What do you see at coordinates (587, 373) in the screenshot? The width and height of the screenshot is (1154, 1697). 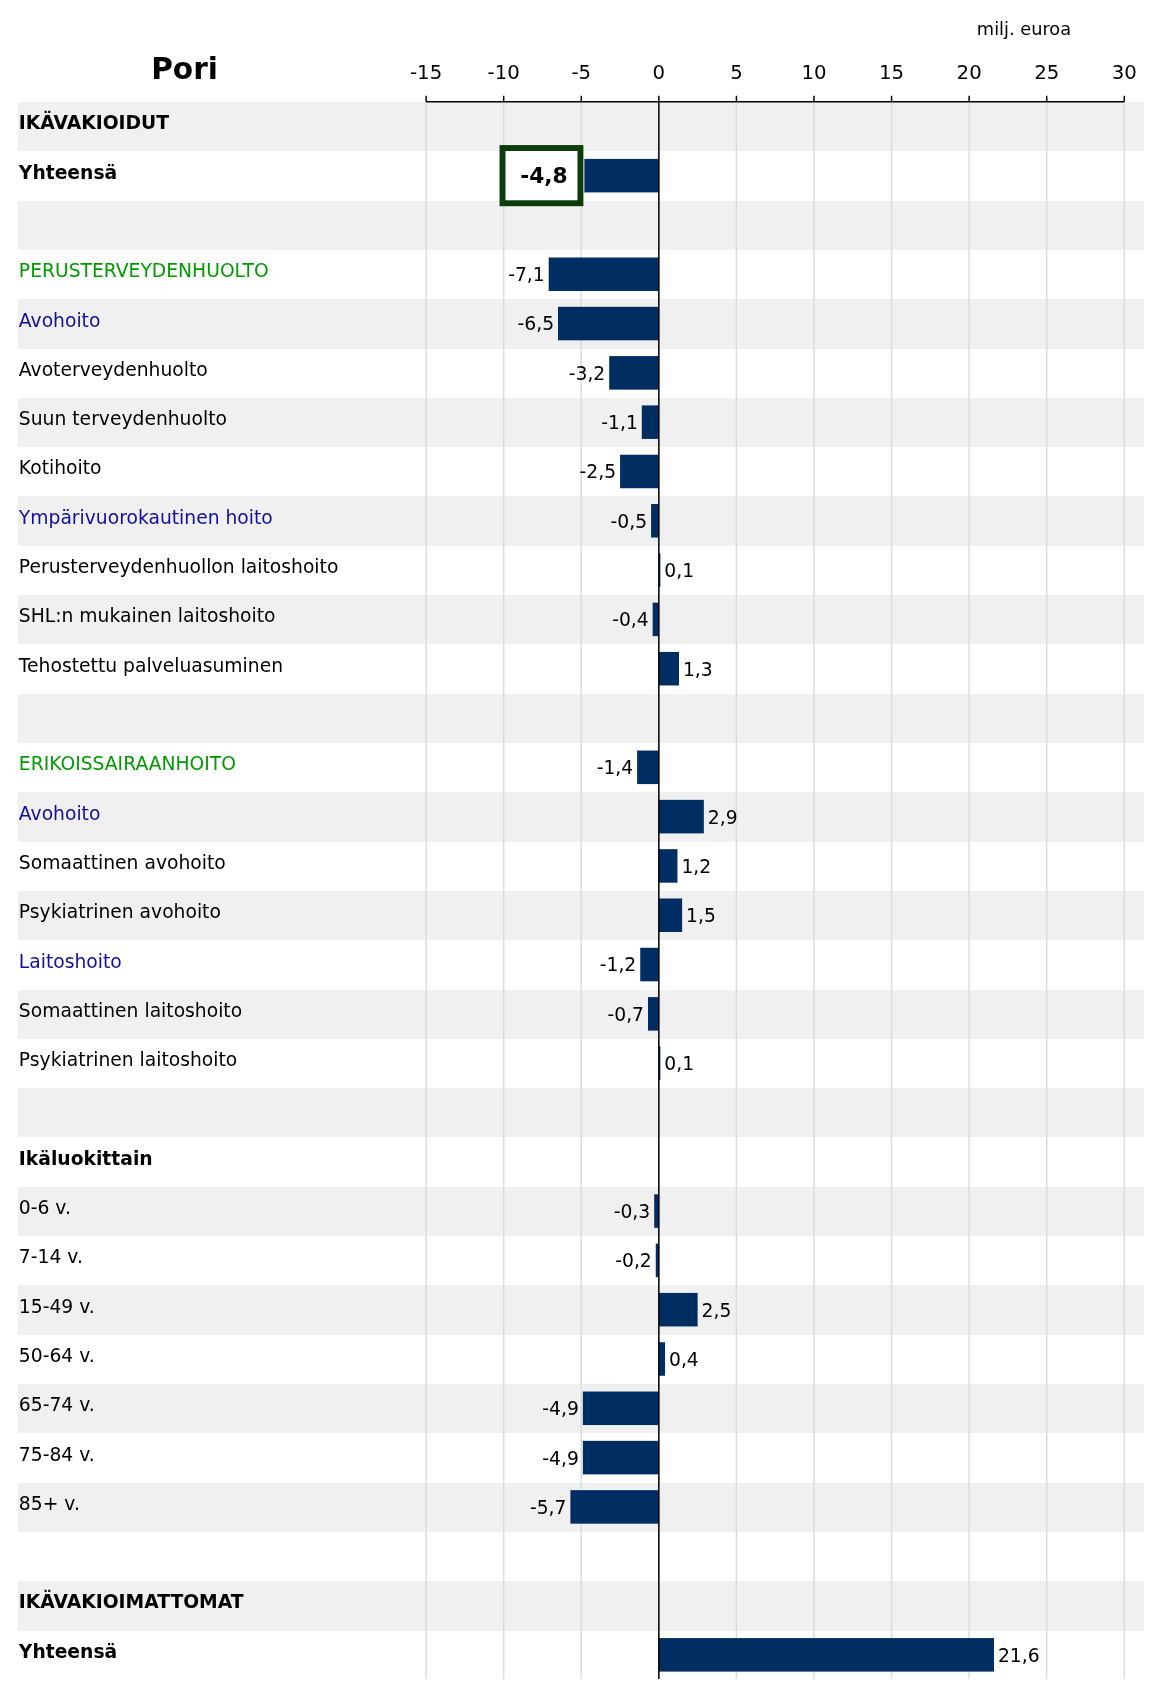 I see `data-label: -3,2` at bounding box center [587, 373].